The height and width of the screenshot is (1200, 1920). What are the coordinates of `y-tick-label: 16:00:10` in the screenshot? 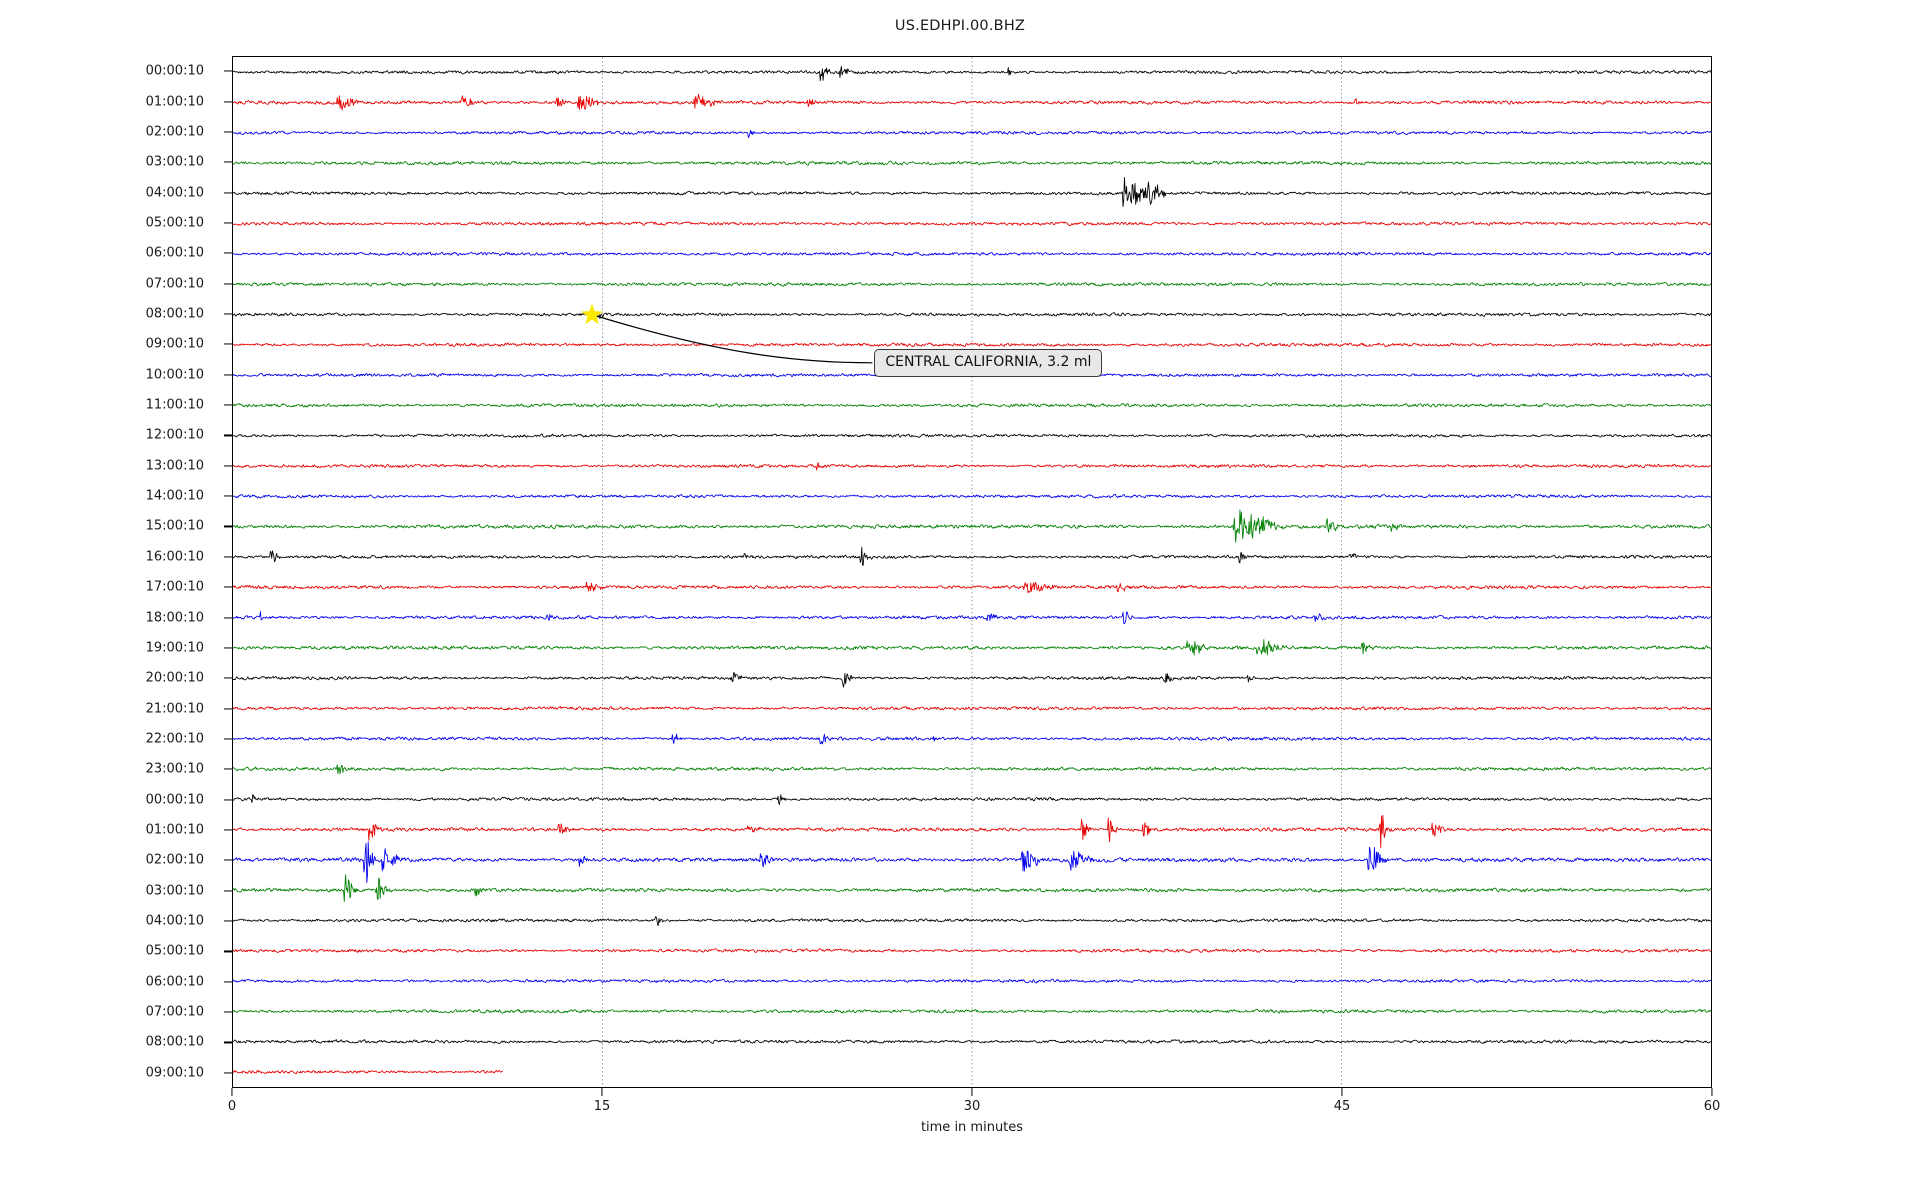 It's located at (174, 557).